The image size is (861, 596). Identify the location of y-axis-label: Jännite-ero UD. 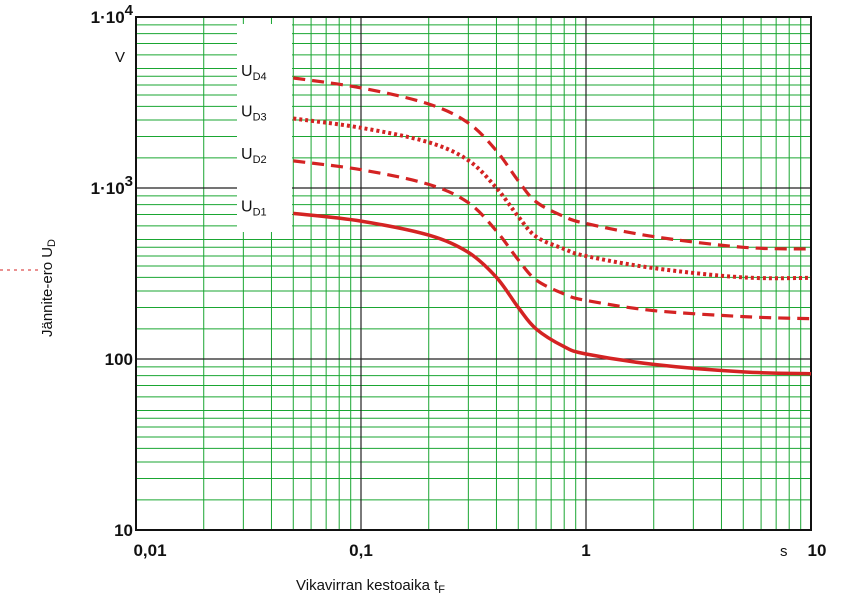
(48, 288).